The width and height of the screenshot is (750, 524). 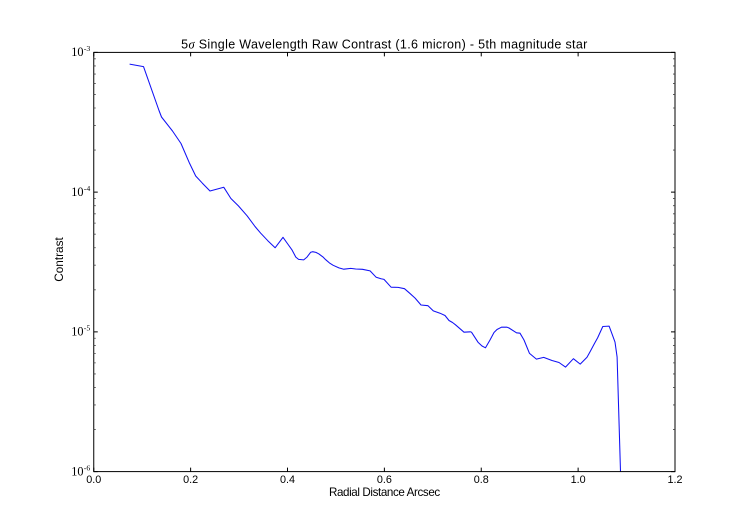 I want to click on svg-text: 0.0, so click(x=93, y=480).